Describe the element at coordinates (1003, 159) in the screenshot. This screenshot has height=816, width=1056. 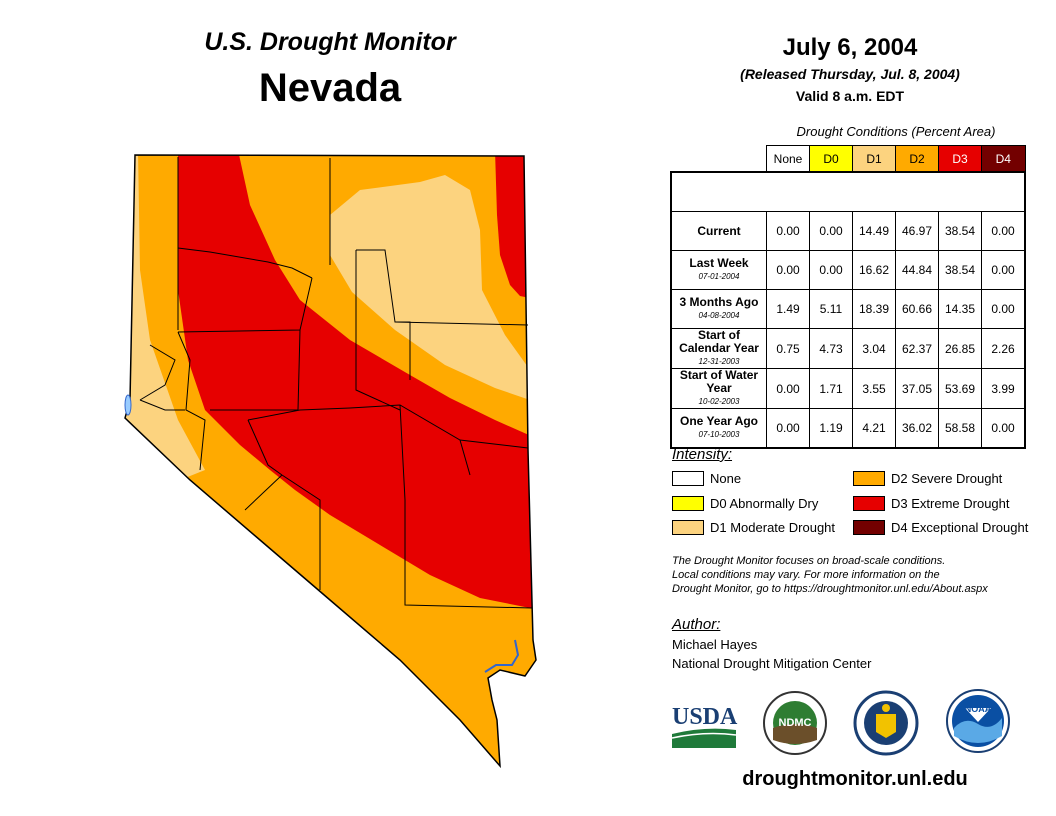
I see `col-d4: D4` at that location.